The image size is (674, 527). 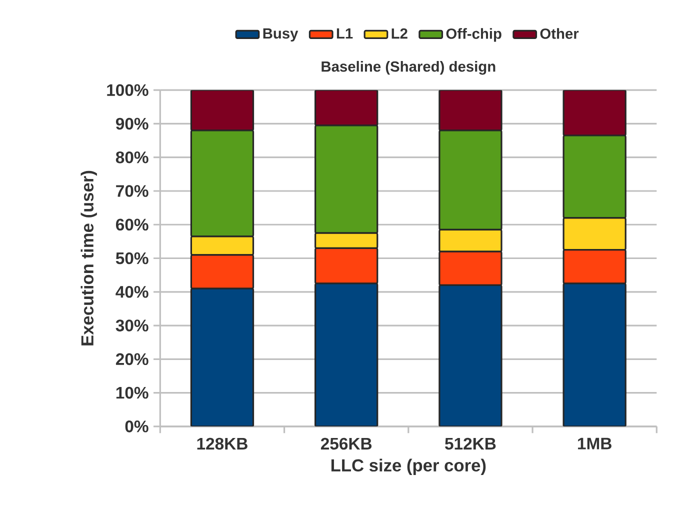 I want to click on legend-label: L2, so click(x=400, y=33).